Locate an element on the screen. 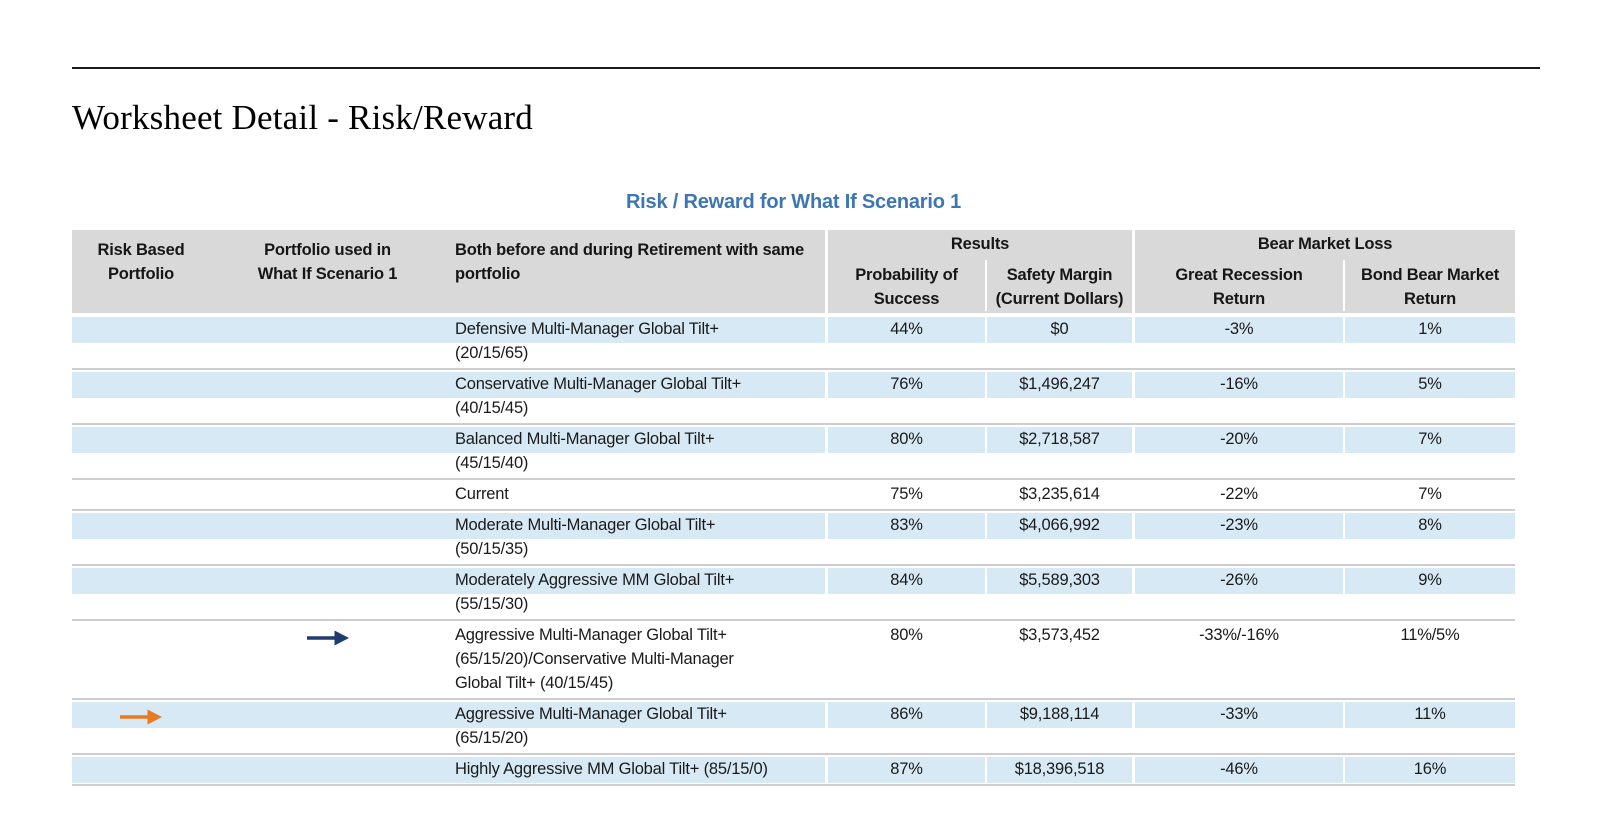  cell-bond-bear-market-return: 1% is located at coordinates (1429, 341).